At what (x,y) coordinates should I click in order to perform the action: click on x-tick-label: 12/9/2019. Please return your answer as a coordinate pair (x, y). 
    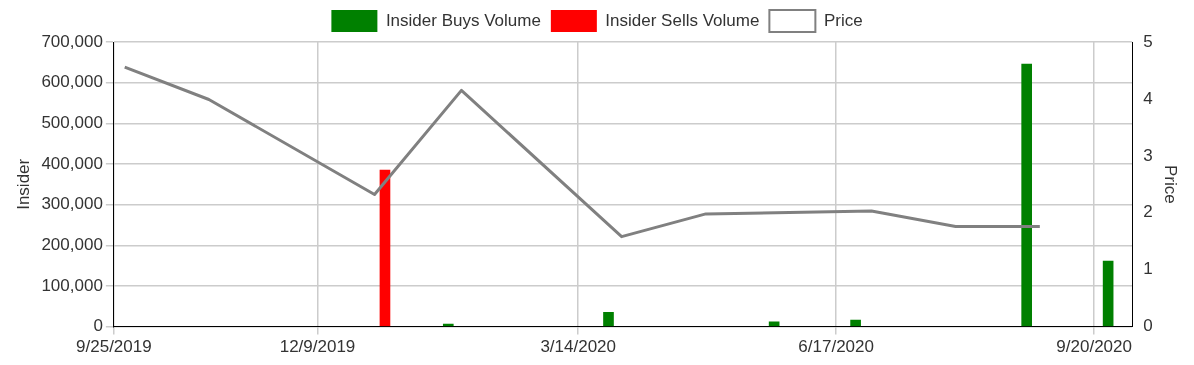
    Looking at the image, I should click on (317, 347).